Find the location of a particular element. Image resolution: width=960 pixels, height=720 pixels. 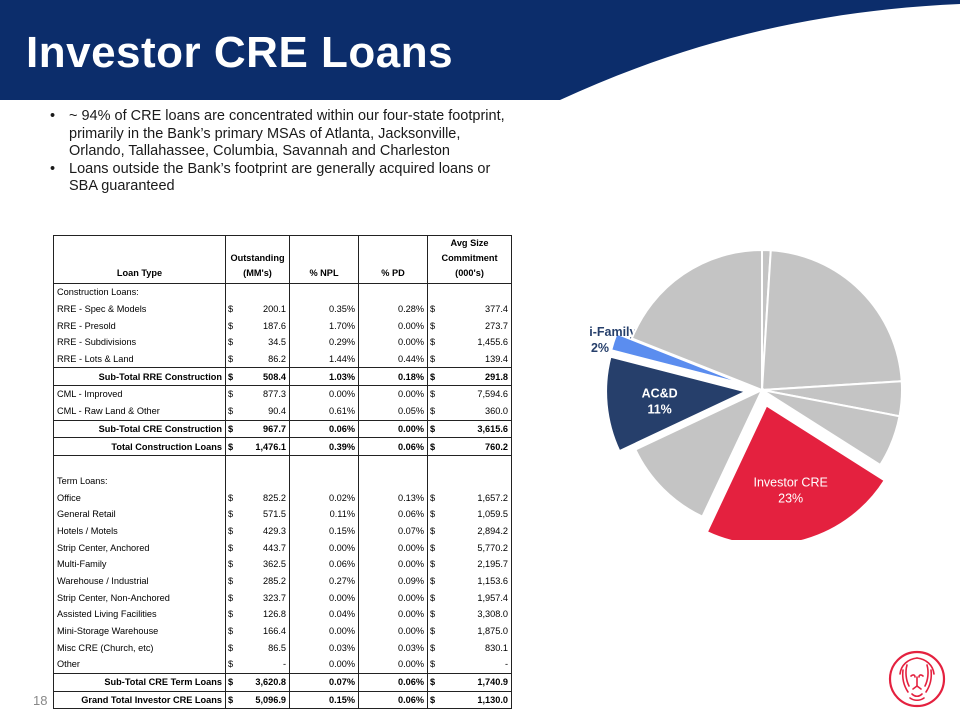

table-row: RRE - Presold $187.6 1.70% 0.00% $273.7 is located at coordinates (283, 326).